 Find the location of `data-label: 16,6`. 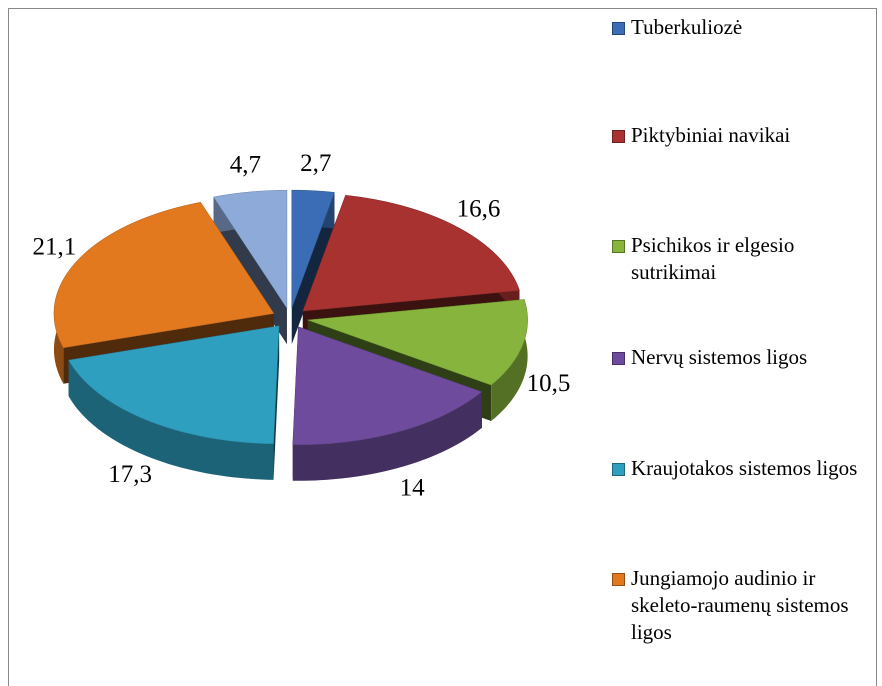

data-label: 16,6 is located at coordinates (479, 208).